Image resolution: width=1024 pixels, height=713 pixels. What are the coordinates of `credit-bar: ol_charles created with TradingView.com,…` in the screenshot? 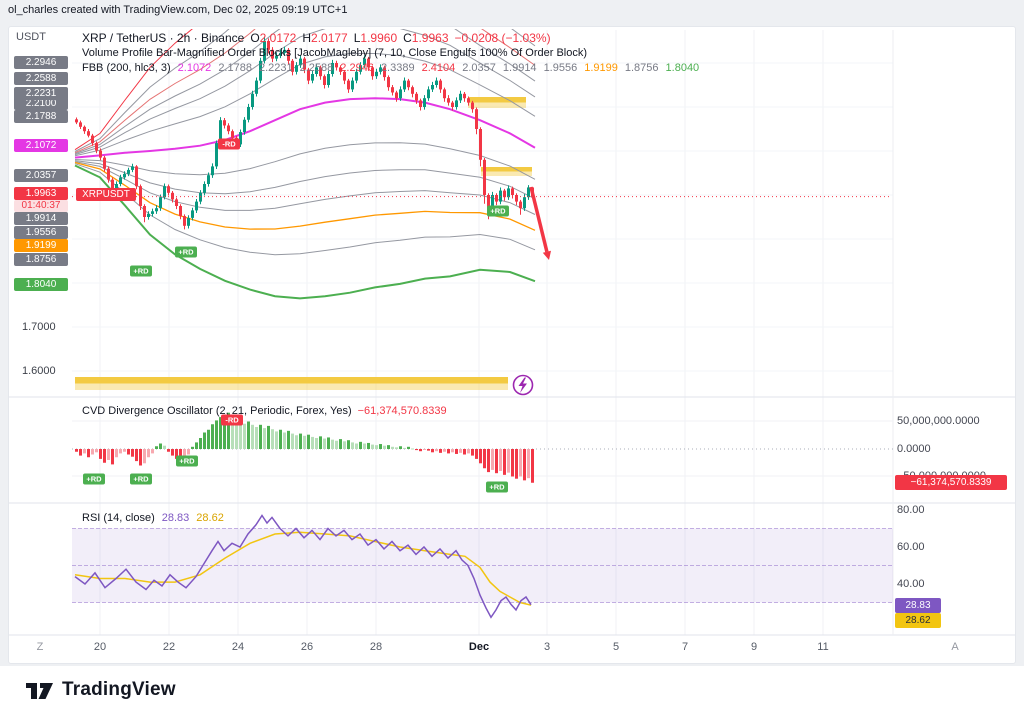 It's located at (177, 10).